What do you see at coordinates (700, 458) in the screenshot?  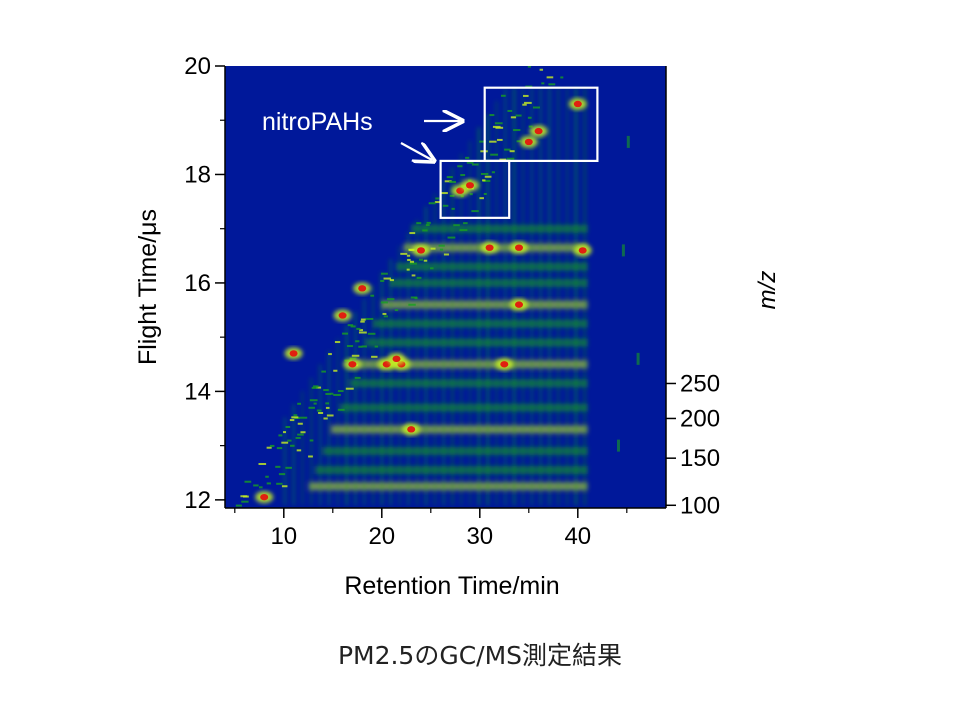 I see `y-tick-label-right: 150` at bounding box center [700, 458].